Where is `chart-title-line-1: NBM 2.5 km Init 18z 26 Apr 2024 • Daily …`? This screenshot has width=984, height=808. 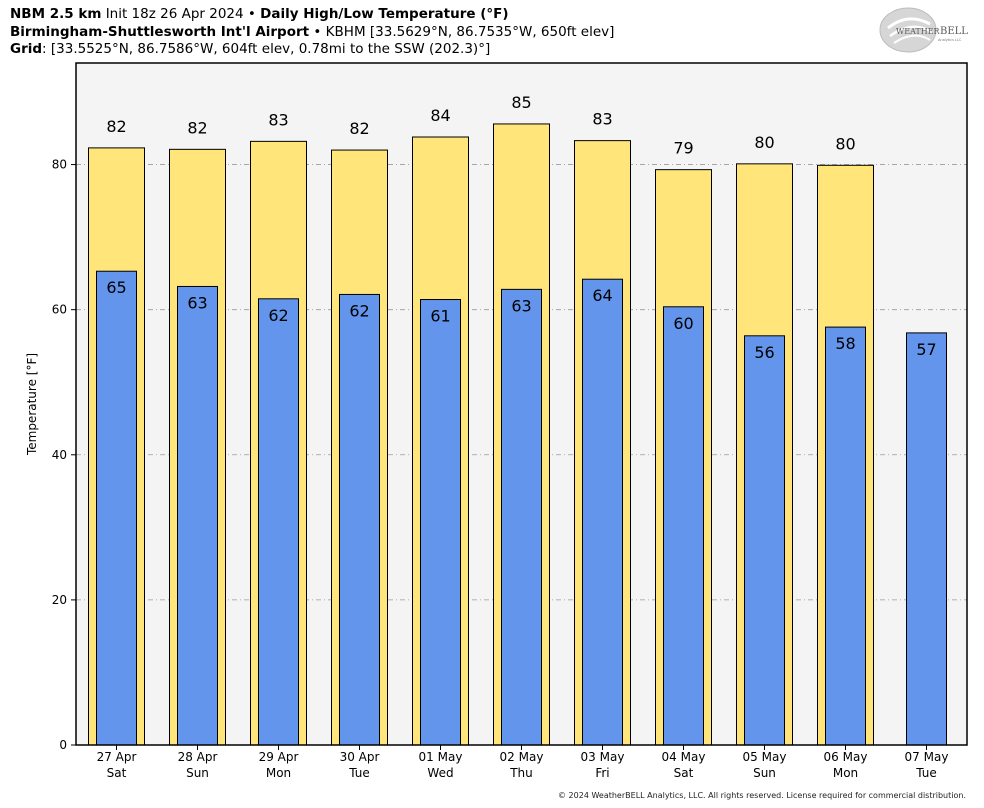
chart-title-line-1: NBM 2.5 km Init 18z 26 Apr 2024 • Daily … is located at coordinates (259, 14).